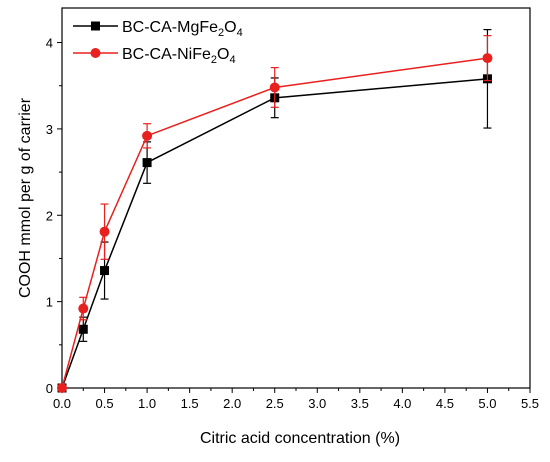  Describe the element at coordinates (232, 60) in the screenshot. I see `legend-label-nife2o4-part4: 4` at that location.